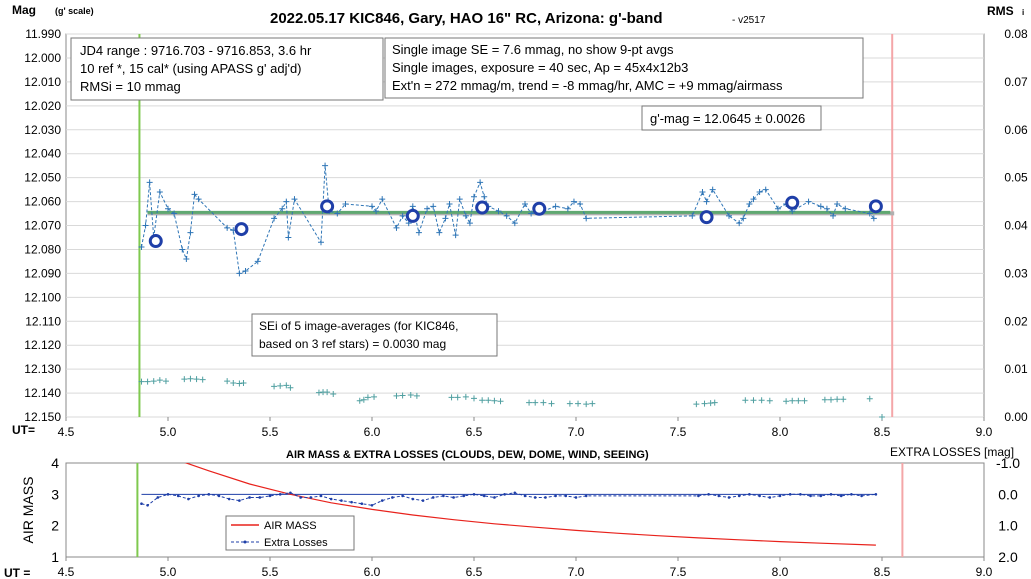 The image size is (1031, 579). Describe the element at coordinates (1016, 321) in the screenshot. I see `y2-tick-label: 0.02` at that location.